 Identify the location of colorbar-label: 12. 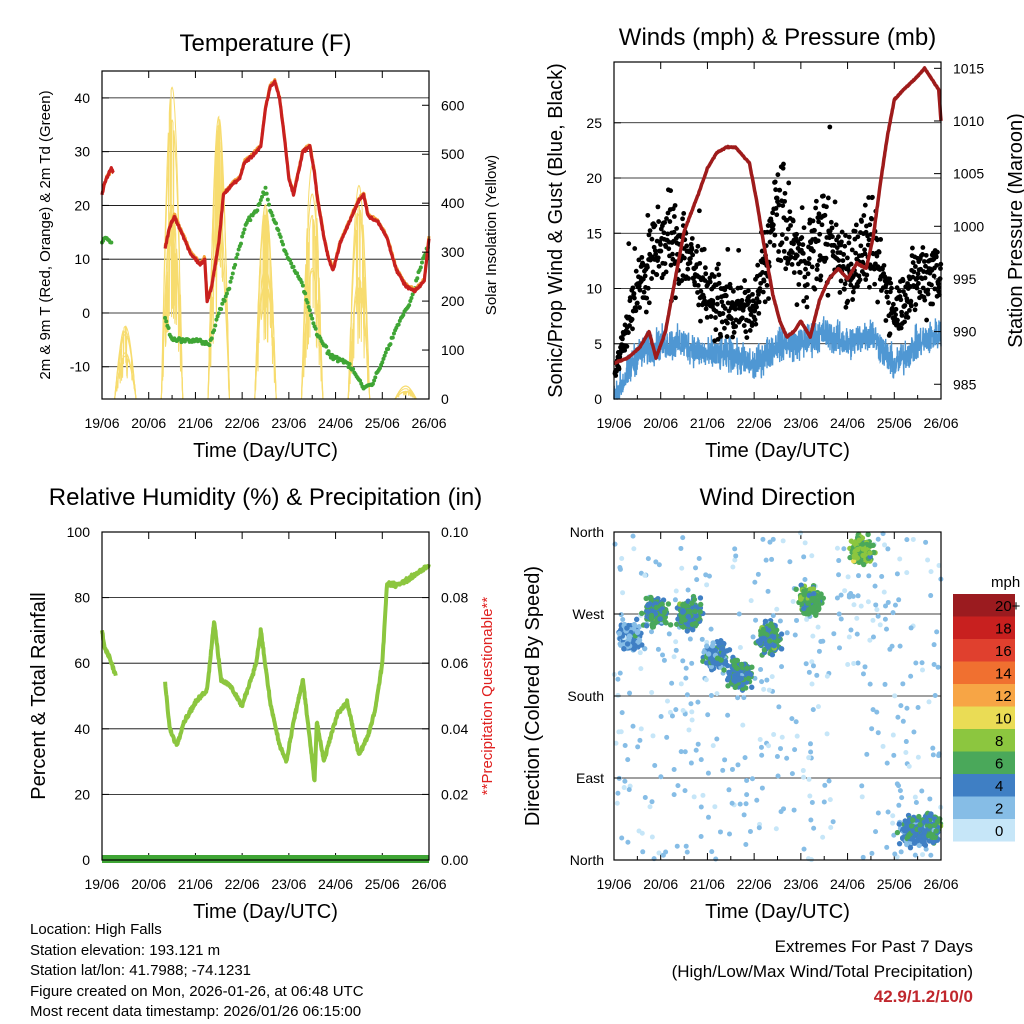
(1003, 696).